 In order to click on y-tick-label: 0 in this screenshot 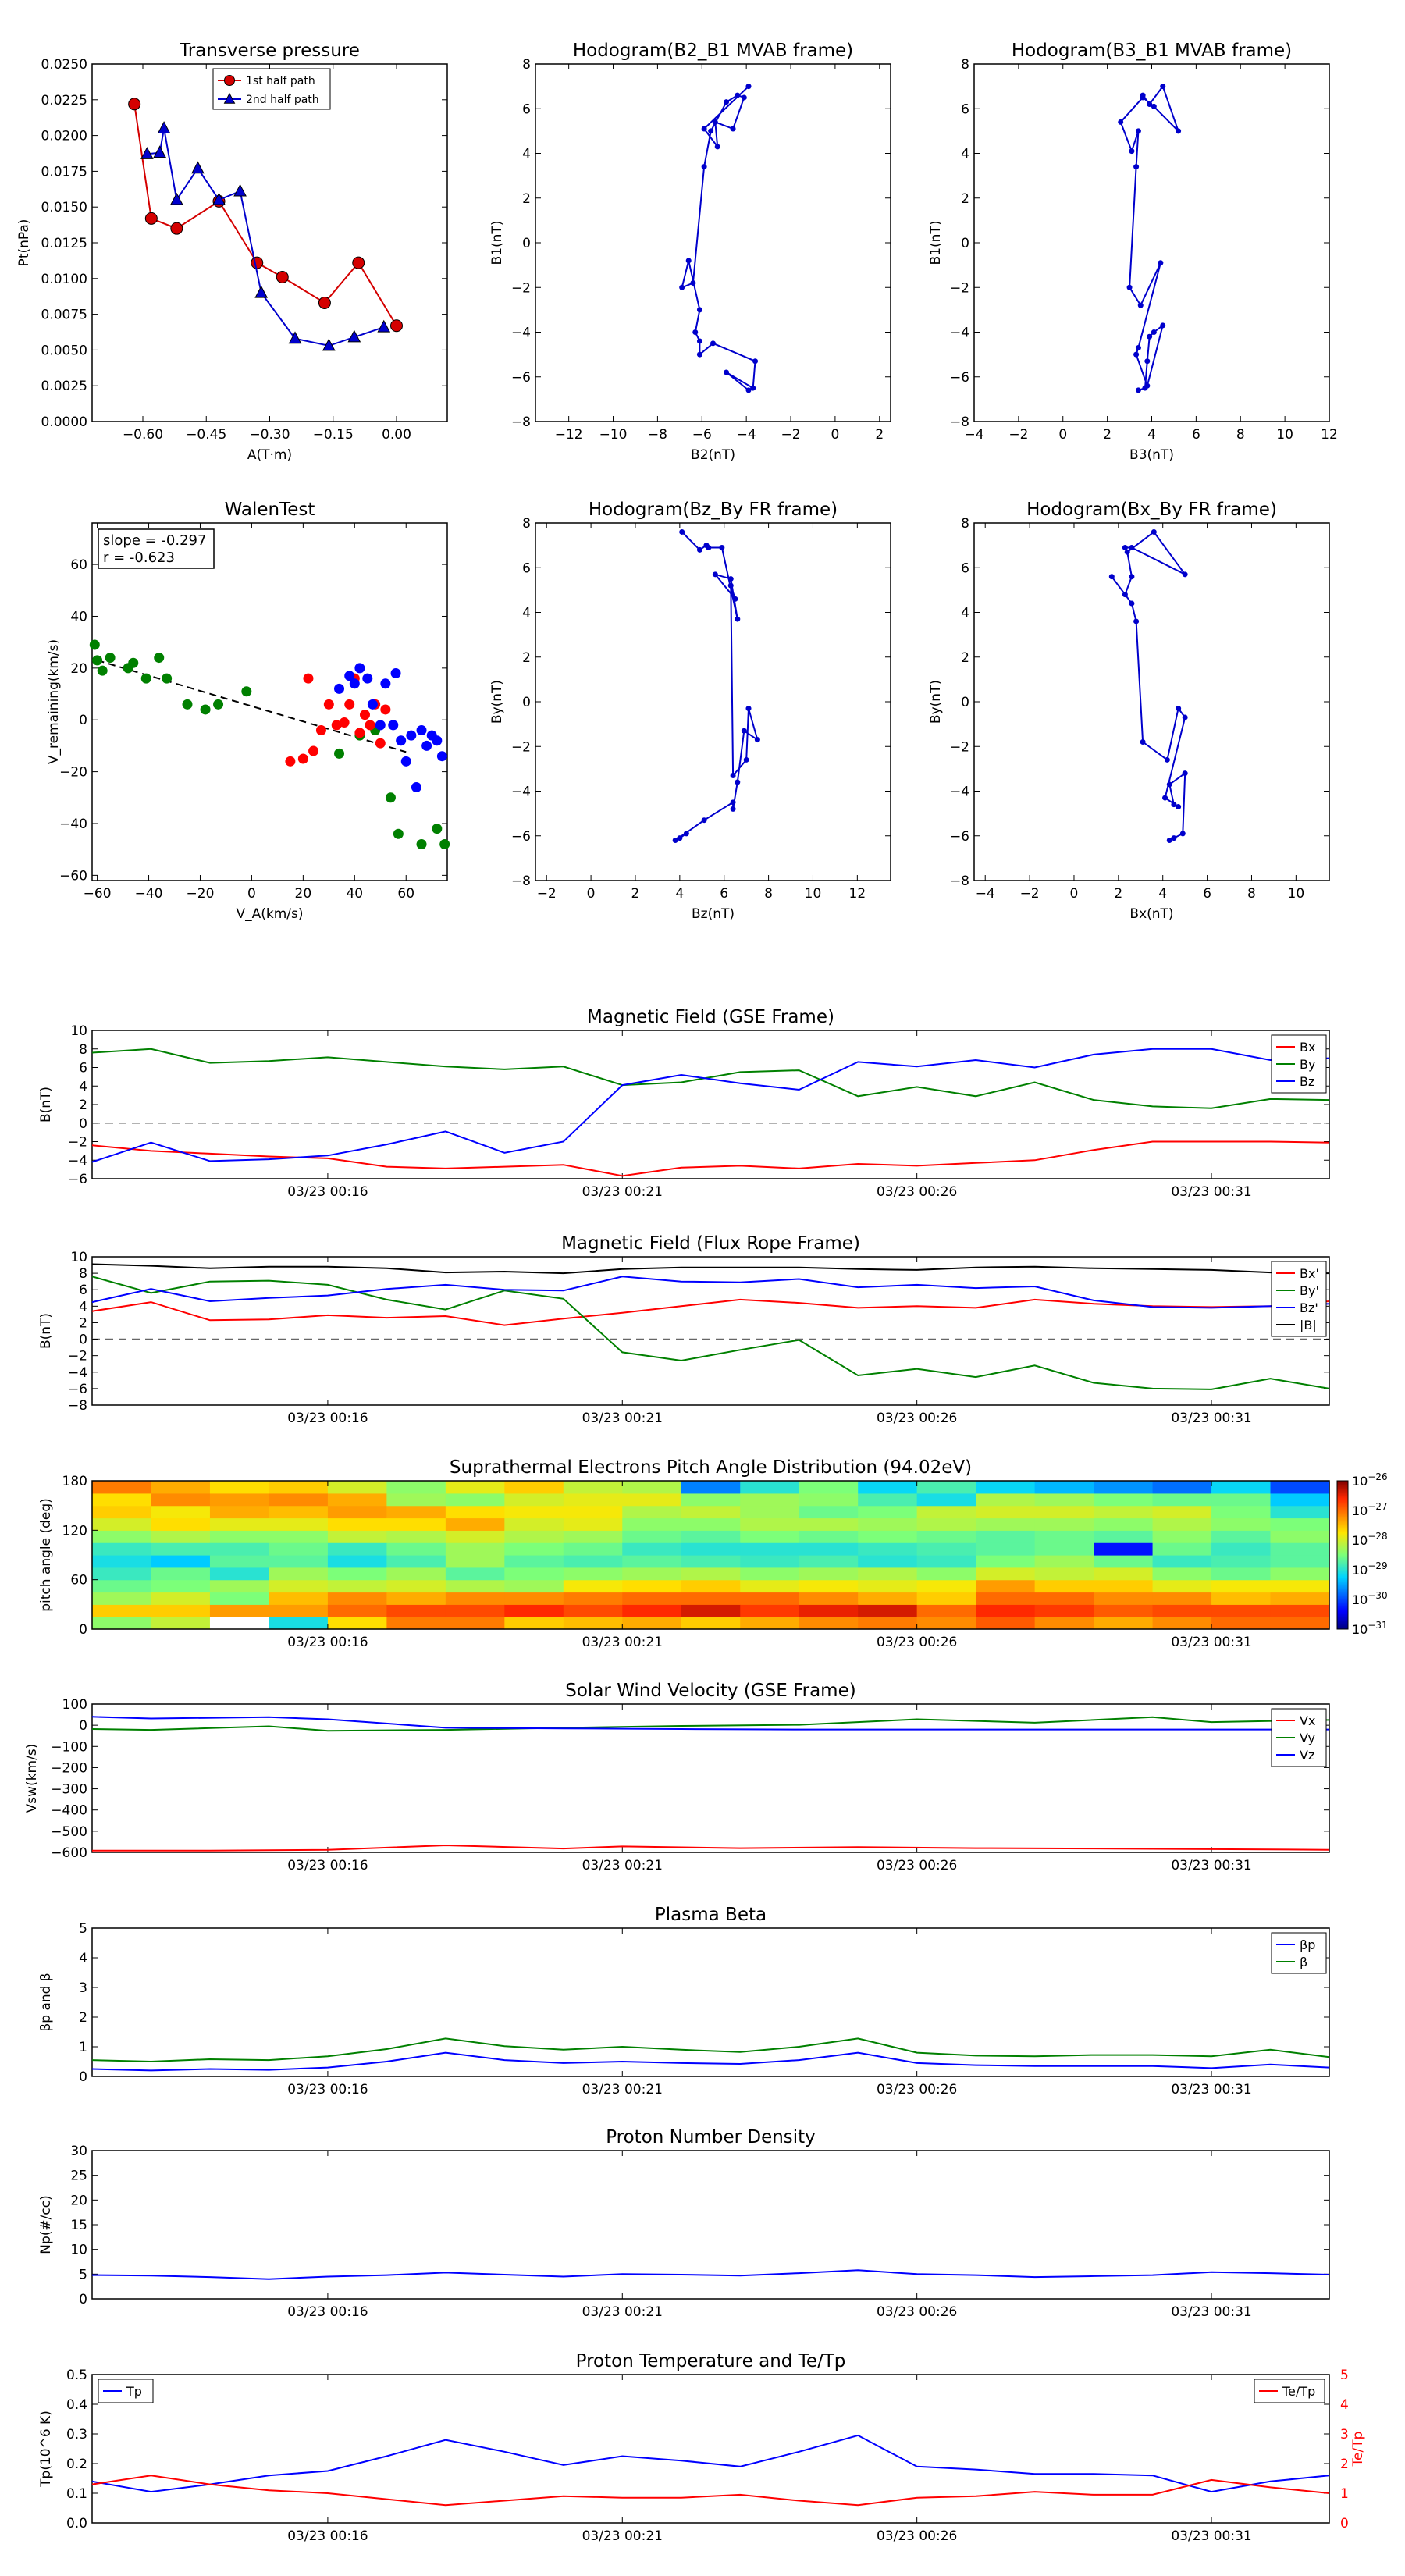, I will do `click(965, 702)`.